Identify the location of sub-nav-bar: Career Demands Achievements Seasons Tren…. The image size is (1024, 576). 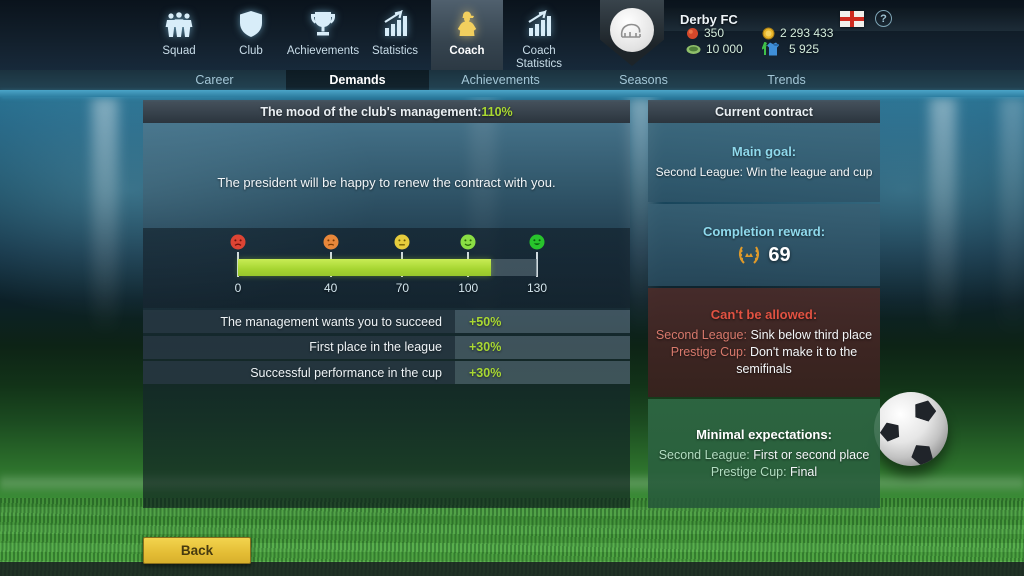
(512, 80).